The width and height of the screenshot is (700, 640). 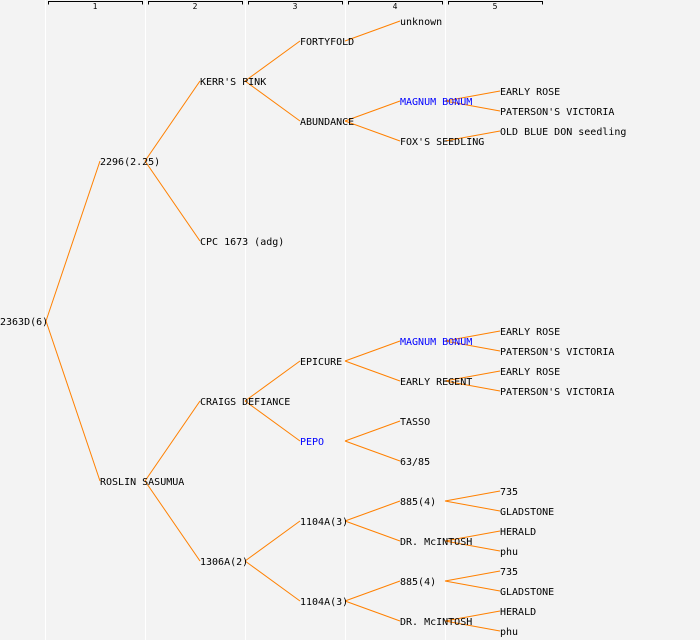 I want to click on pedigree-node: OLD BLUE DON seedling, so click(x=563, y=132).